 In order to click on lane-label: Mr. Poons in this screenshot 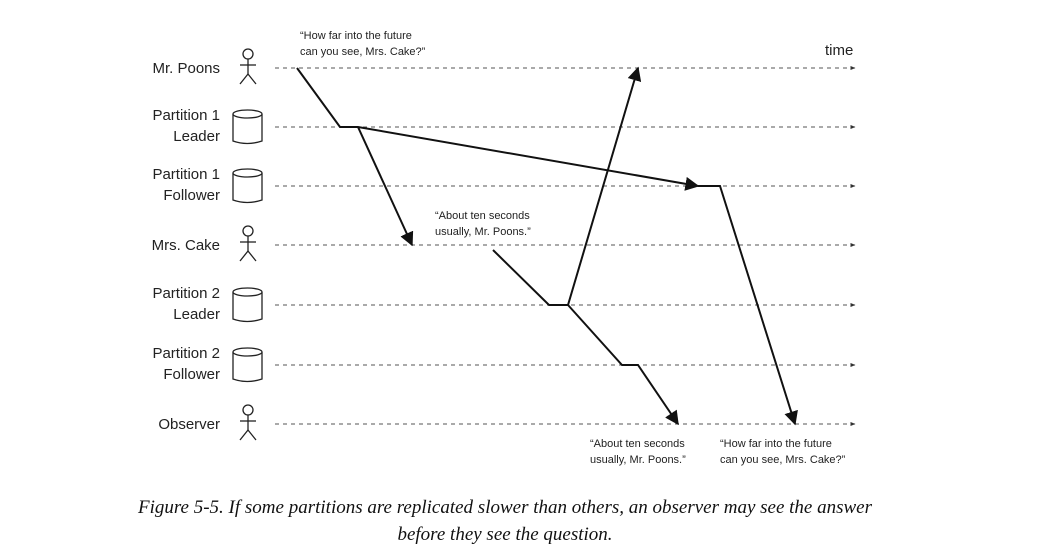, I will do `click(186, 68)`.